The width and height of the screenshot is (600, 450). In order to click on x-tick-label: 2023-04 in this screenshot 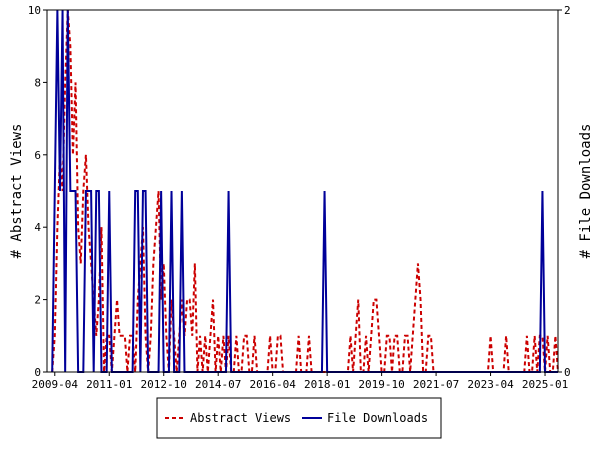, I will do `click(490, 384)`.